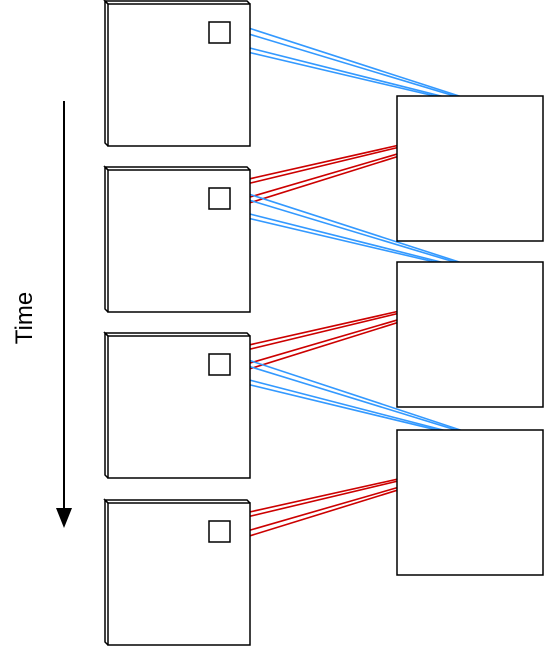  Describe the element at coordinates (41, 314) in the screenshot. I see `time-axis: Time` at that location.